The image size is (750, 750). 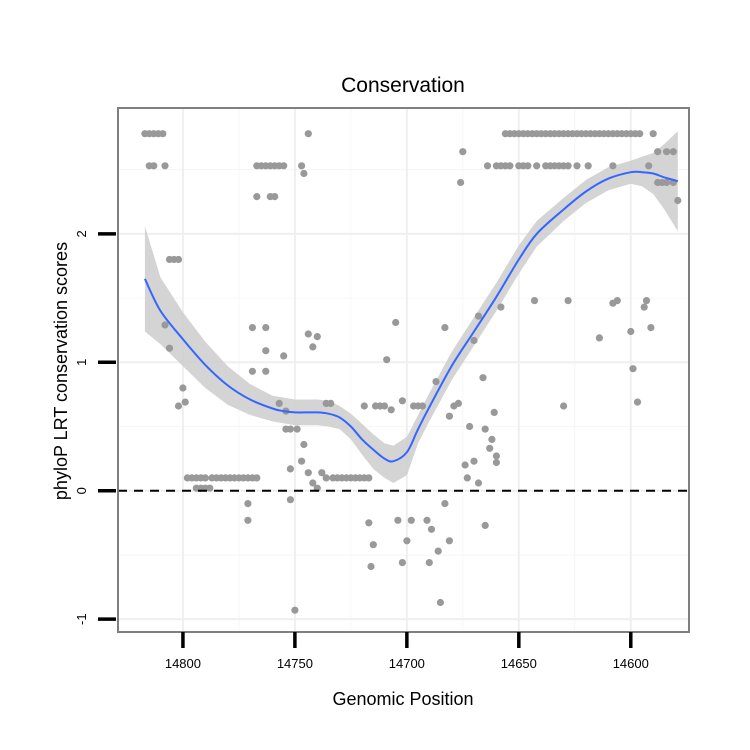 What do you see at coordinates (519, 663) in the screenshot?
I see `x-tick-label: 14650` at bounding box center [519, 663].